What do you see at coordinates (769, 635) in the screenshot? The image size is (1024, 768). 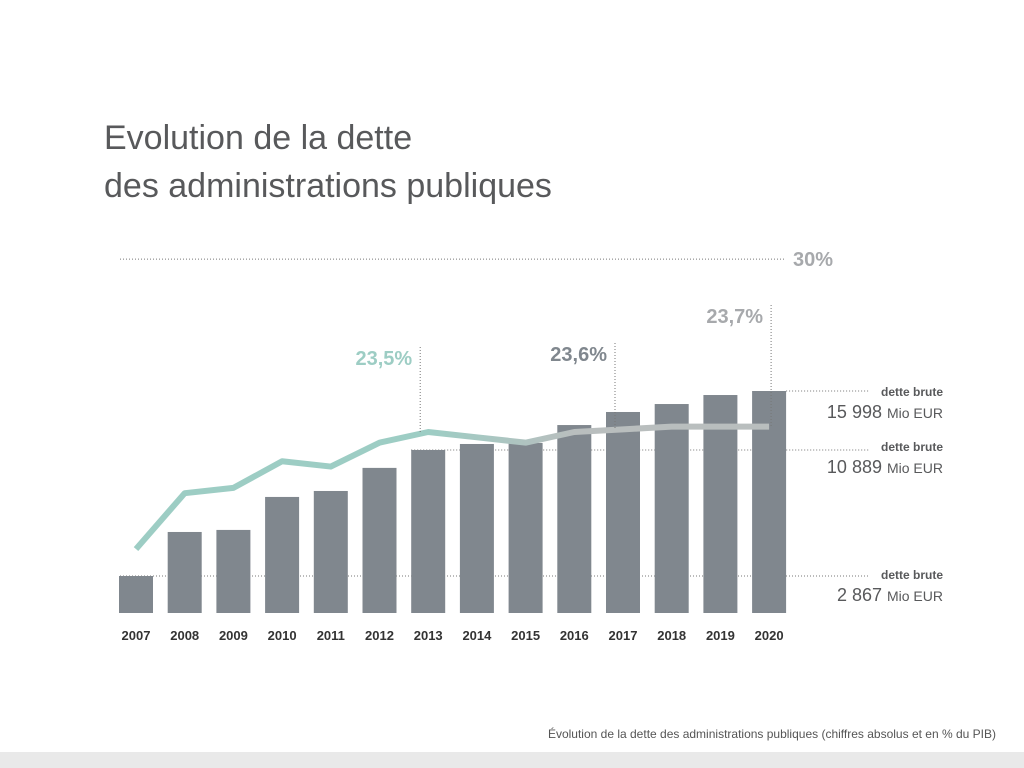 I see `x-tick-label: 2020` at bounding box center [769, 635].